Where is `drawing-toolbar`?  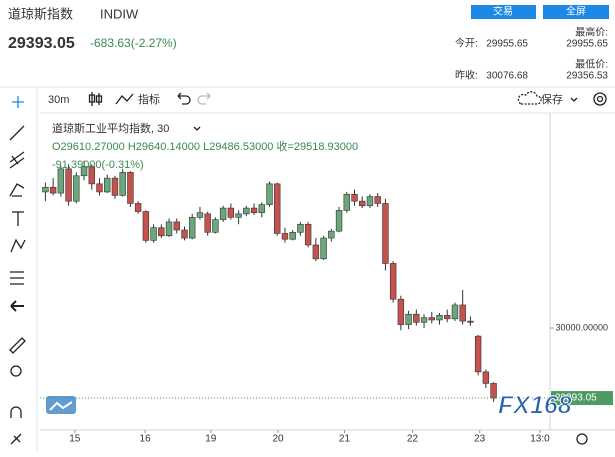 drawing-toolbar is located at coordinates (17, 270).